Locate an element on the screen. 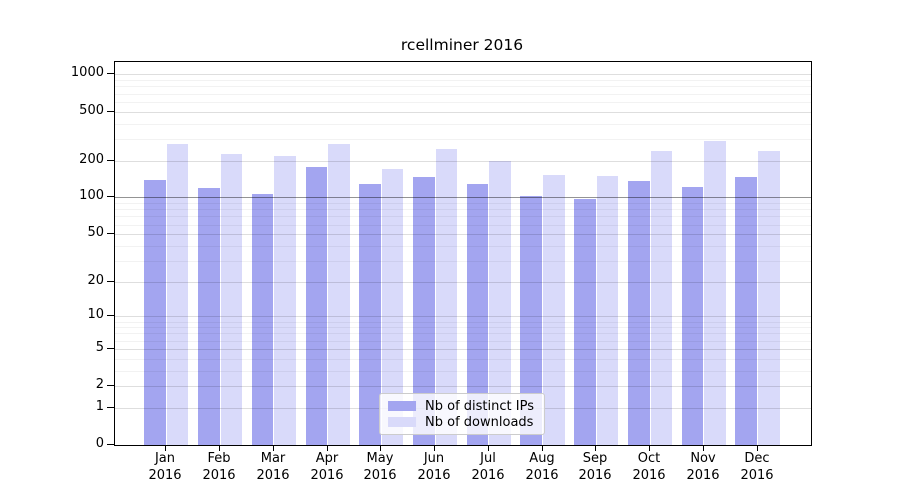  x-tick-label-feb: Feb 2016 is located at coordinates (219, 467).